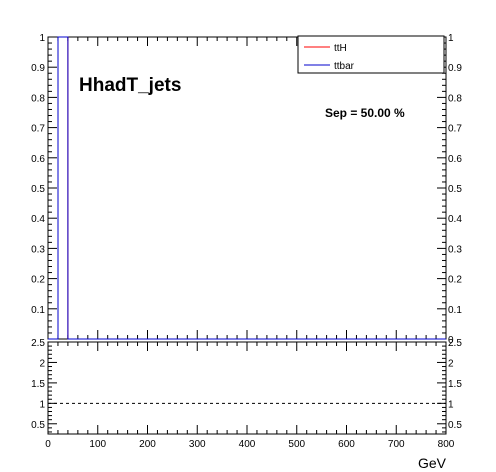 Image resolution: width=496 pixels, height=472 pixels. I want to click on x-tick-label: 500, so click(296, 444).